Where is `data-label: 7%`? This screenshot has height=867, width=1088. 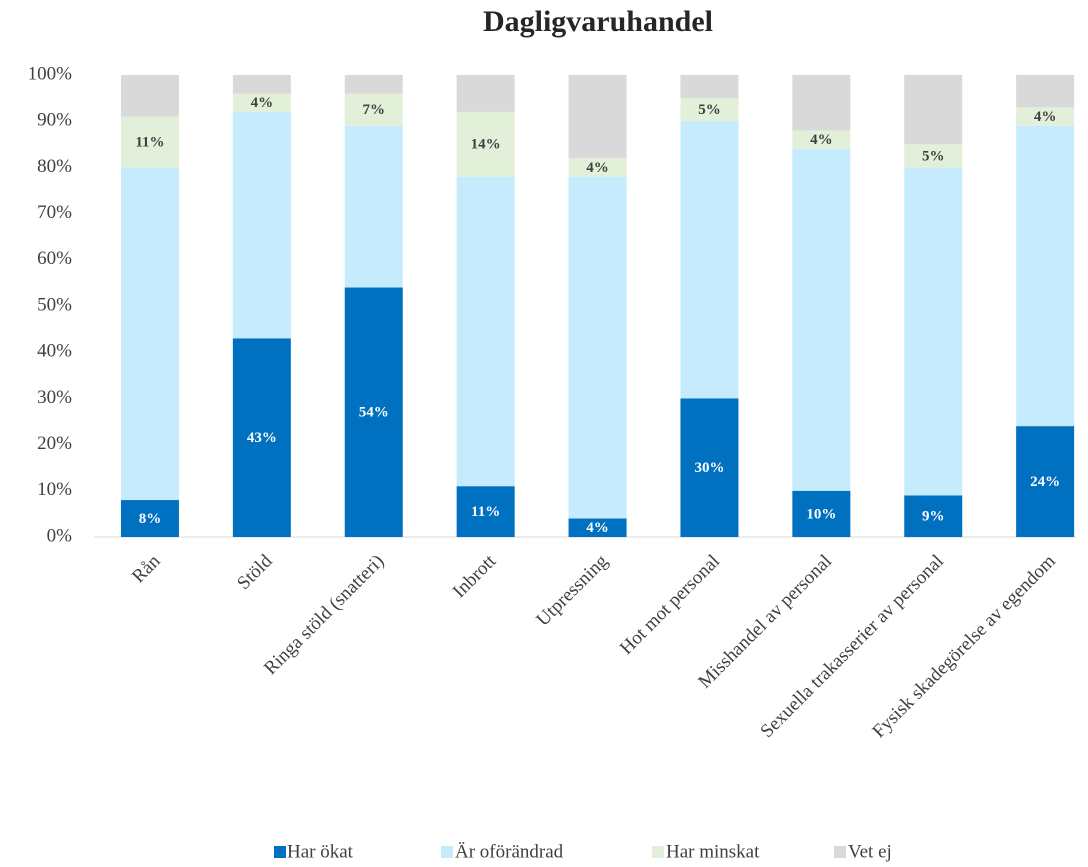 data-label: 7% is located at coordinates (374, 110).